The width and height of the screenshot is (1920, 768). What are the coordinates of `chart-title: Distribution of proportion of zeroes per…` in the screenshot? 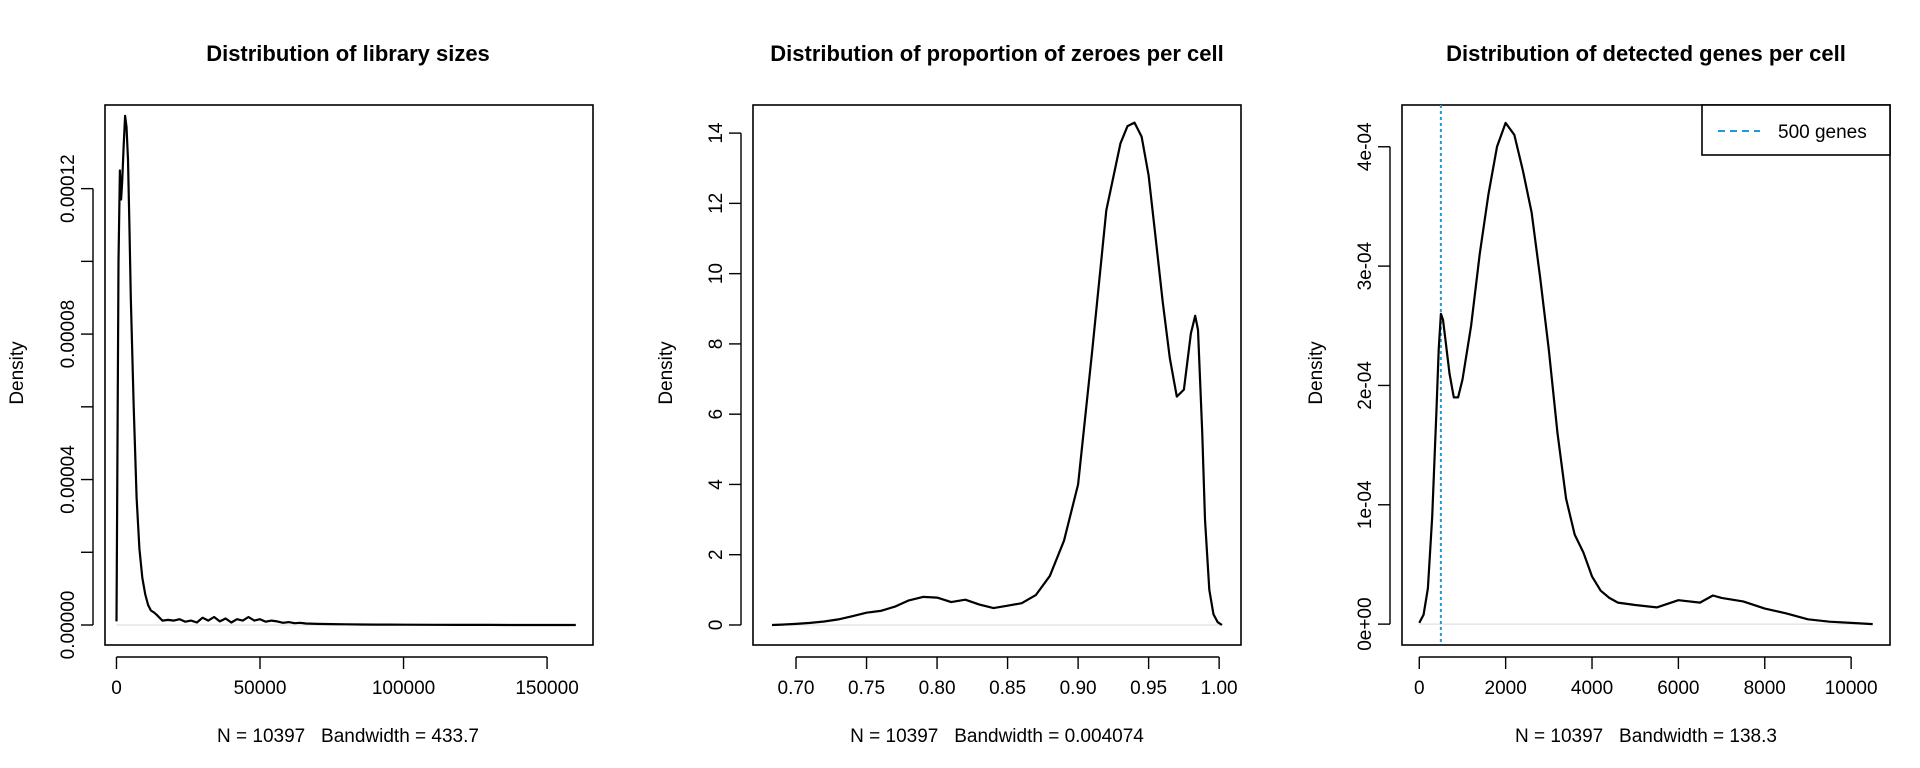 It's located at (996, 53).